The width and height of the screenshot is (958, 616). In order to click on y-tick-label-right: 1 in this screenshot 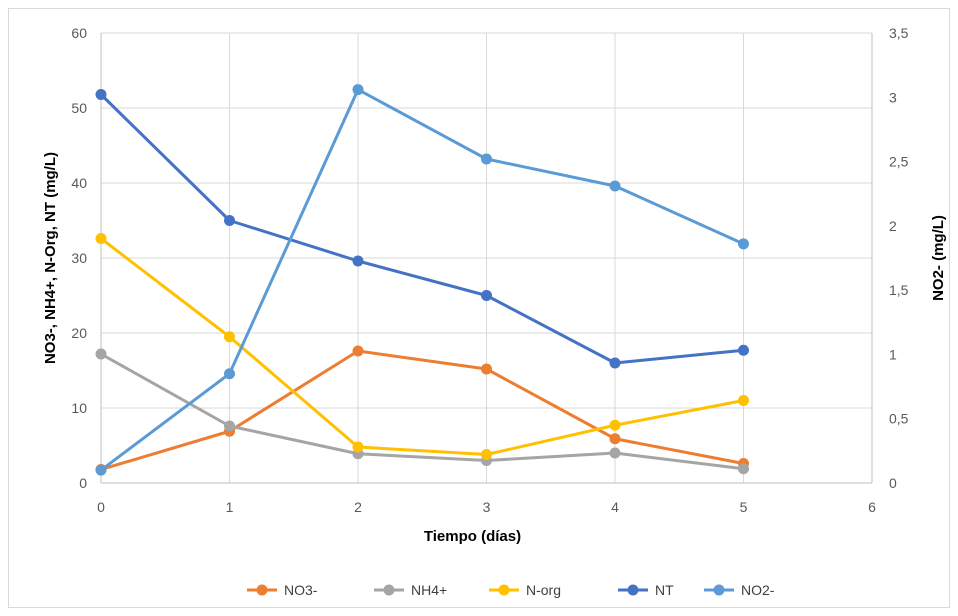, I will do `click(893, 354)`.